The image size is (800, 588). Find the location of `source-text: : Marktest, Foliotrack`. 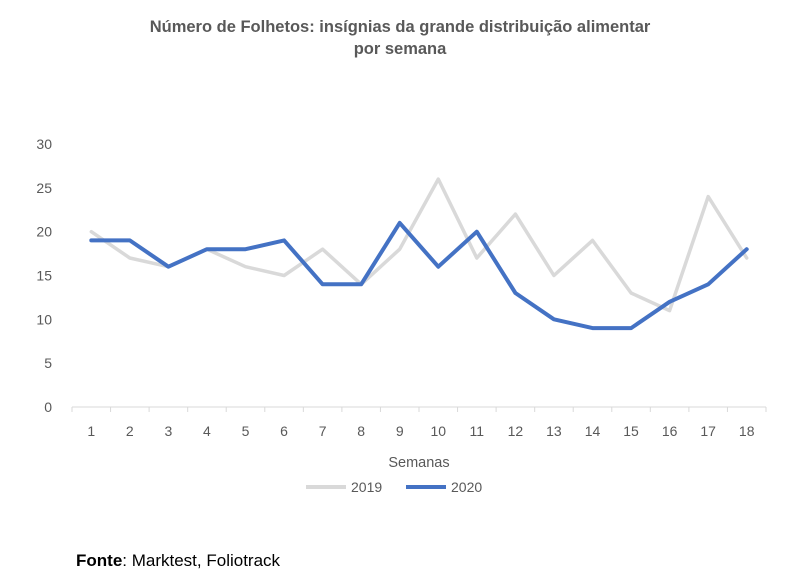

source-text: : Marktest, Foliotrack is located at coordinates (201, 560).